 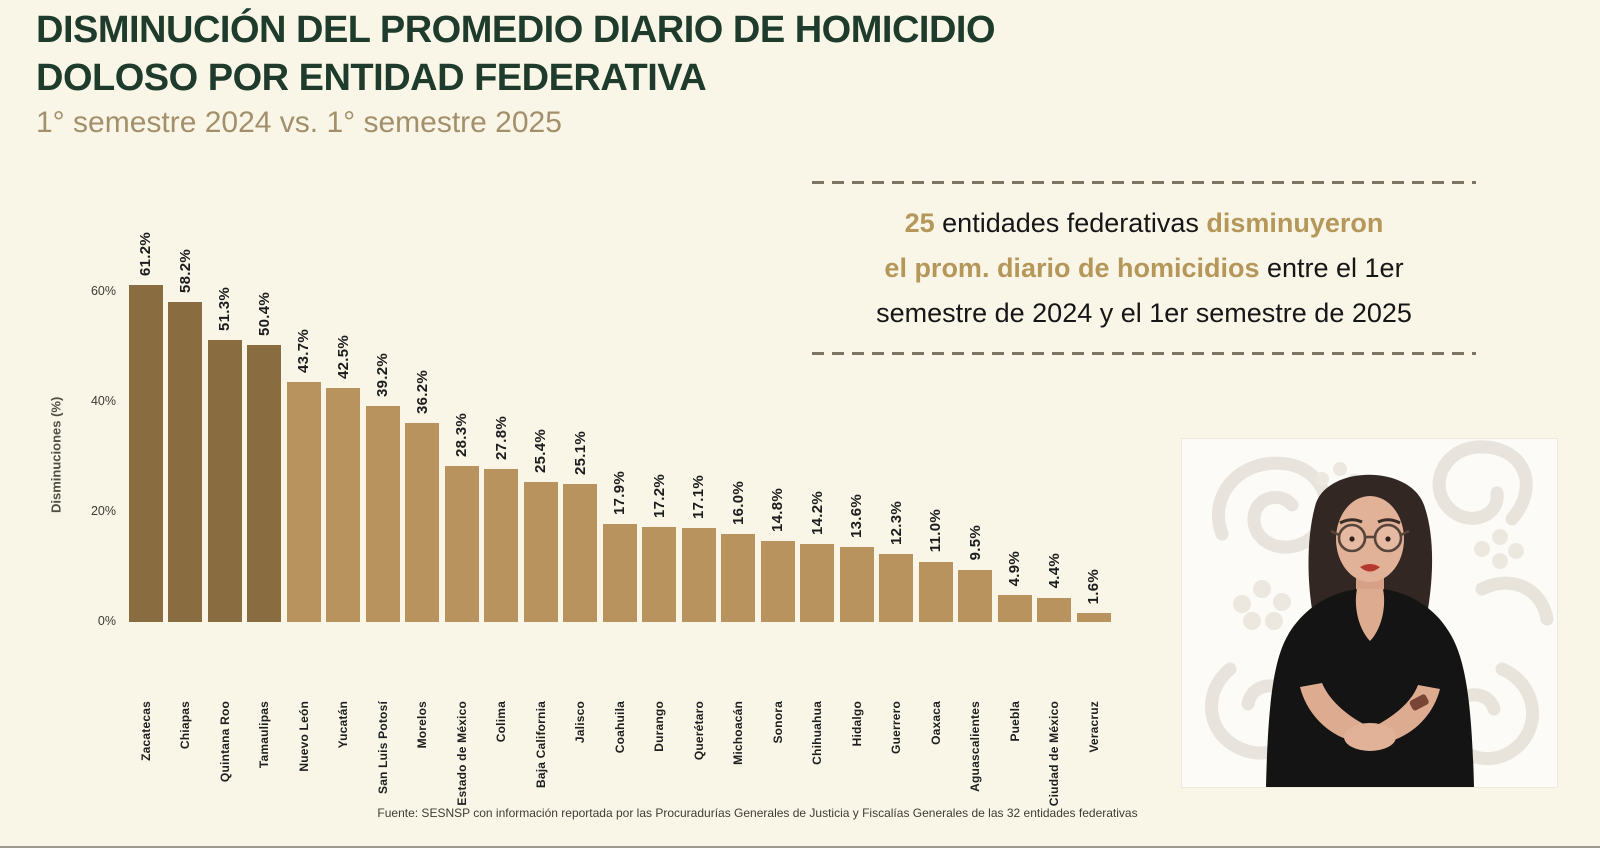 I want to click on x-label-cell-sonora: Sonora, so click(x=778, y=722).